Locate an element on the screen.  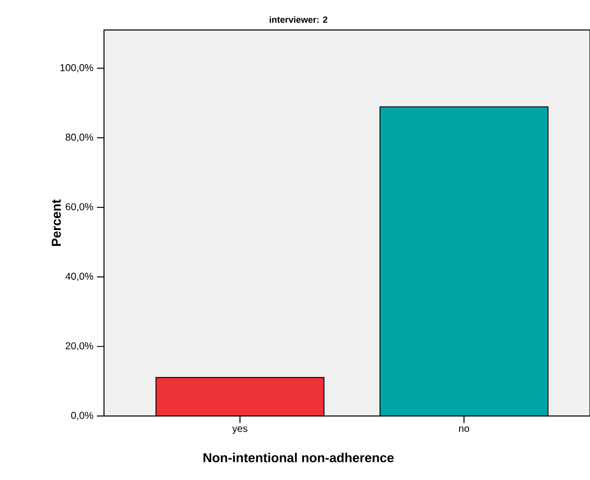
y-tick-label: 80,0% is located at coordinates (80, 138).